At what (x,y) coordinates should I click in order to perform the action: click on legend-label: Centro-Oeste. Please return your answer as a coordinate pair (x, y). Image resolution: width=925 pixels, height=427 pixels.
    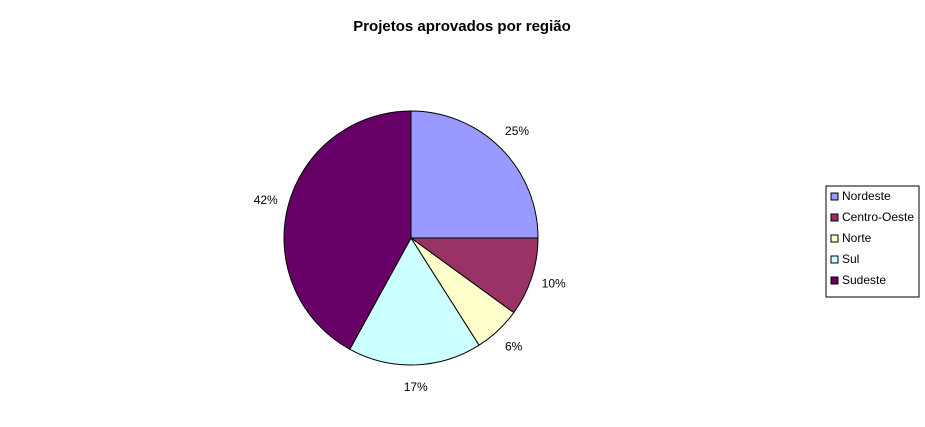
    Looking at the image, I should click on (878, 217).